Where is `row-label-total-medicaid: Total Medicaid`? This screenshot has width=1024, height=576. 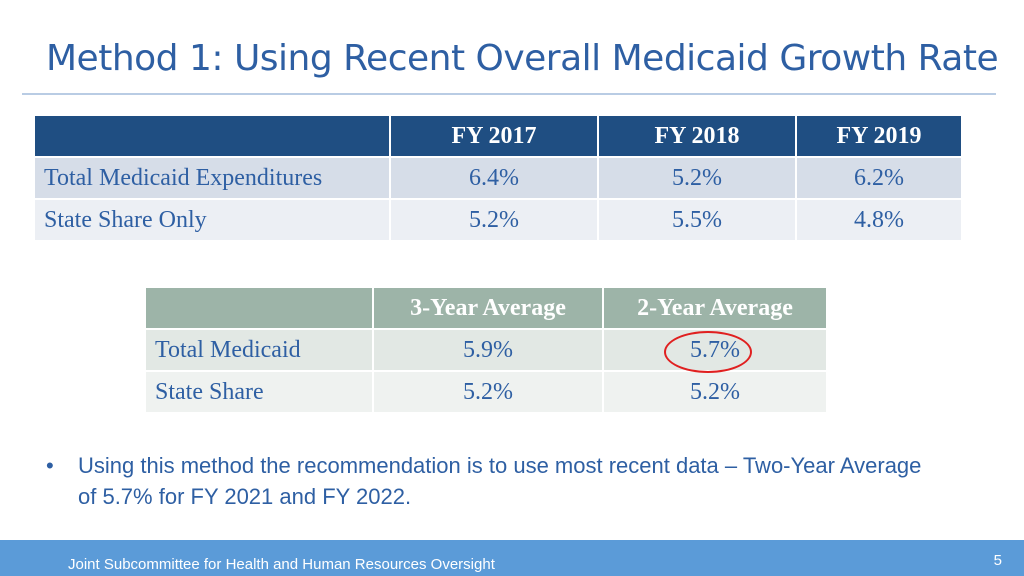 row-label-total-medicaid: Total Medicaid is located at coordinates (260, 349).